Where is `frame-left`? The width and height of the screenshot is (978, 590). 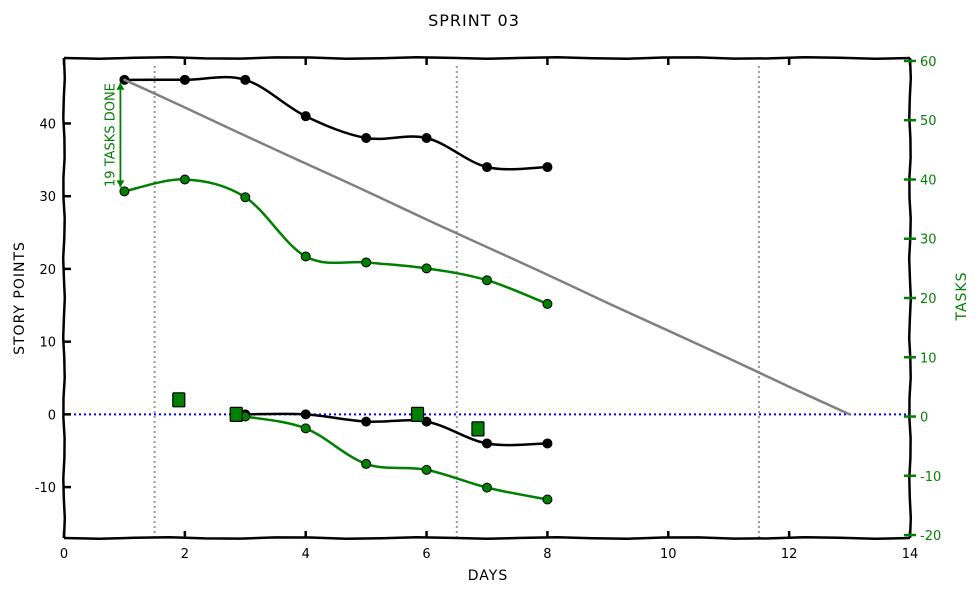
frame-left is located at coordinates (64, 298).